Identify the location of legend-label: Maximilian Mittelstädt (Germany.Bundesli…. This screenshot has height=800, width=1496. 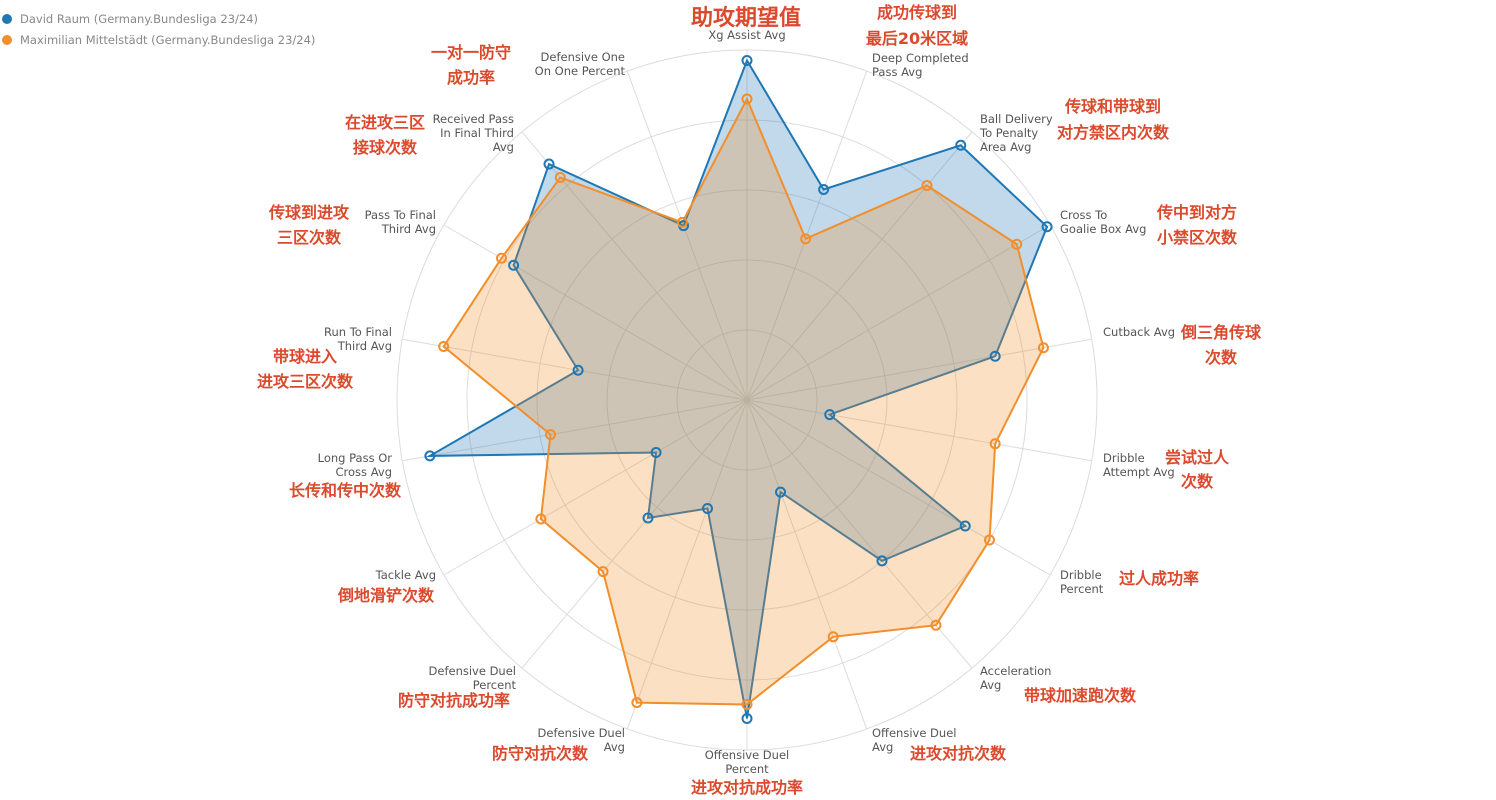
(167, 40).